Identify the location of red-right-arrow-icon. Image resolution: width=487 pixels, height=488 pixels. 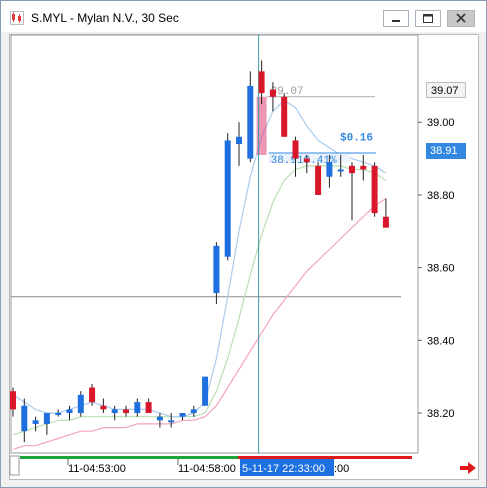
(468, 468).